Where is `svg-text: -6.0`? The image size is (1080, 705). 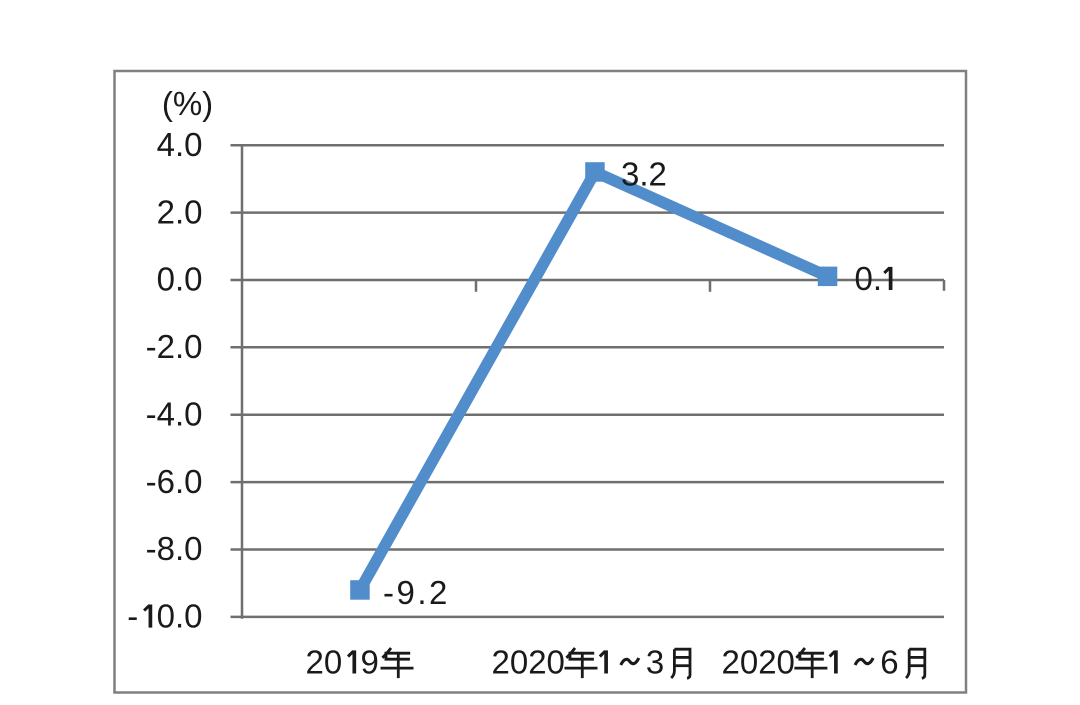
svg-text: -6.0 is located at coordinates (174, 481).